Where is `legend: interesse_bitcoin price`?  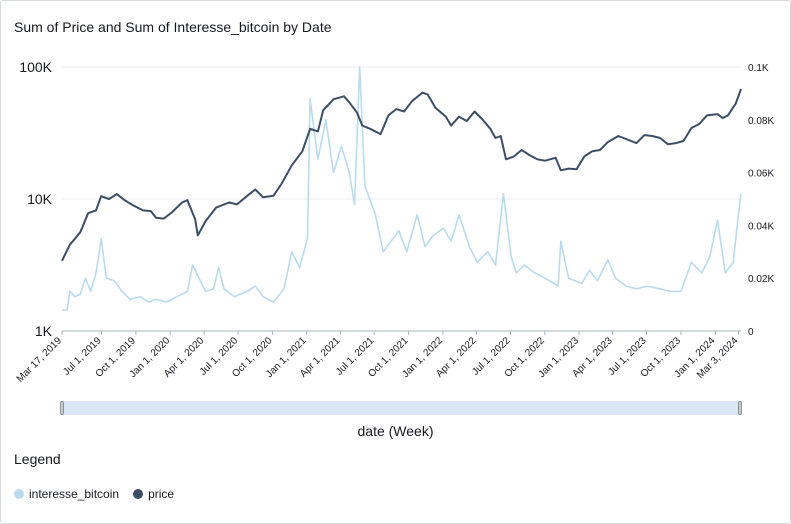 legend: interesse_bitcoin price is located at coordinates (94, 494).